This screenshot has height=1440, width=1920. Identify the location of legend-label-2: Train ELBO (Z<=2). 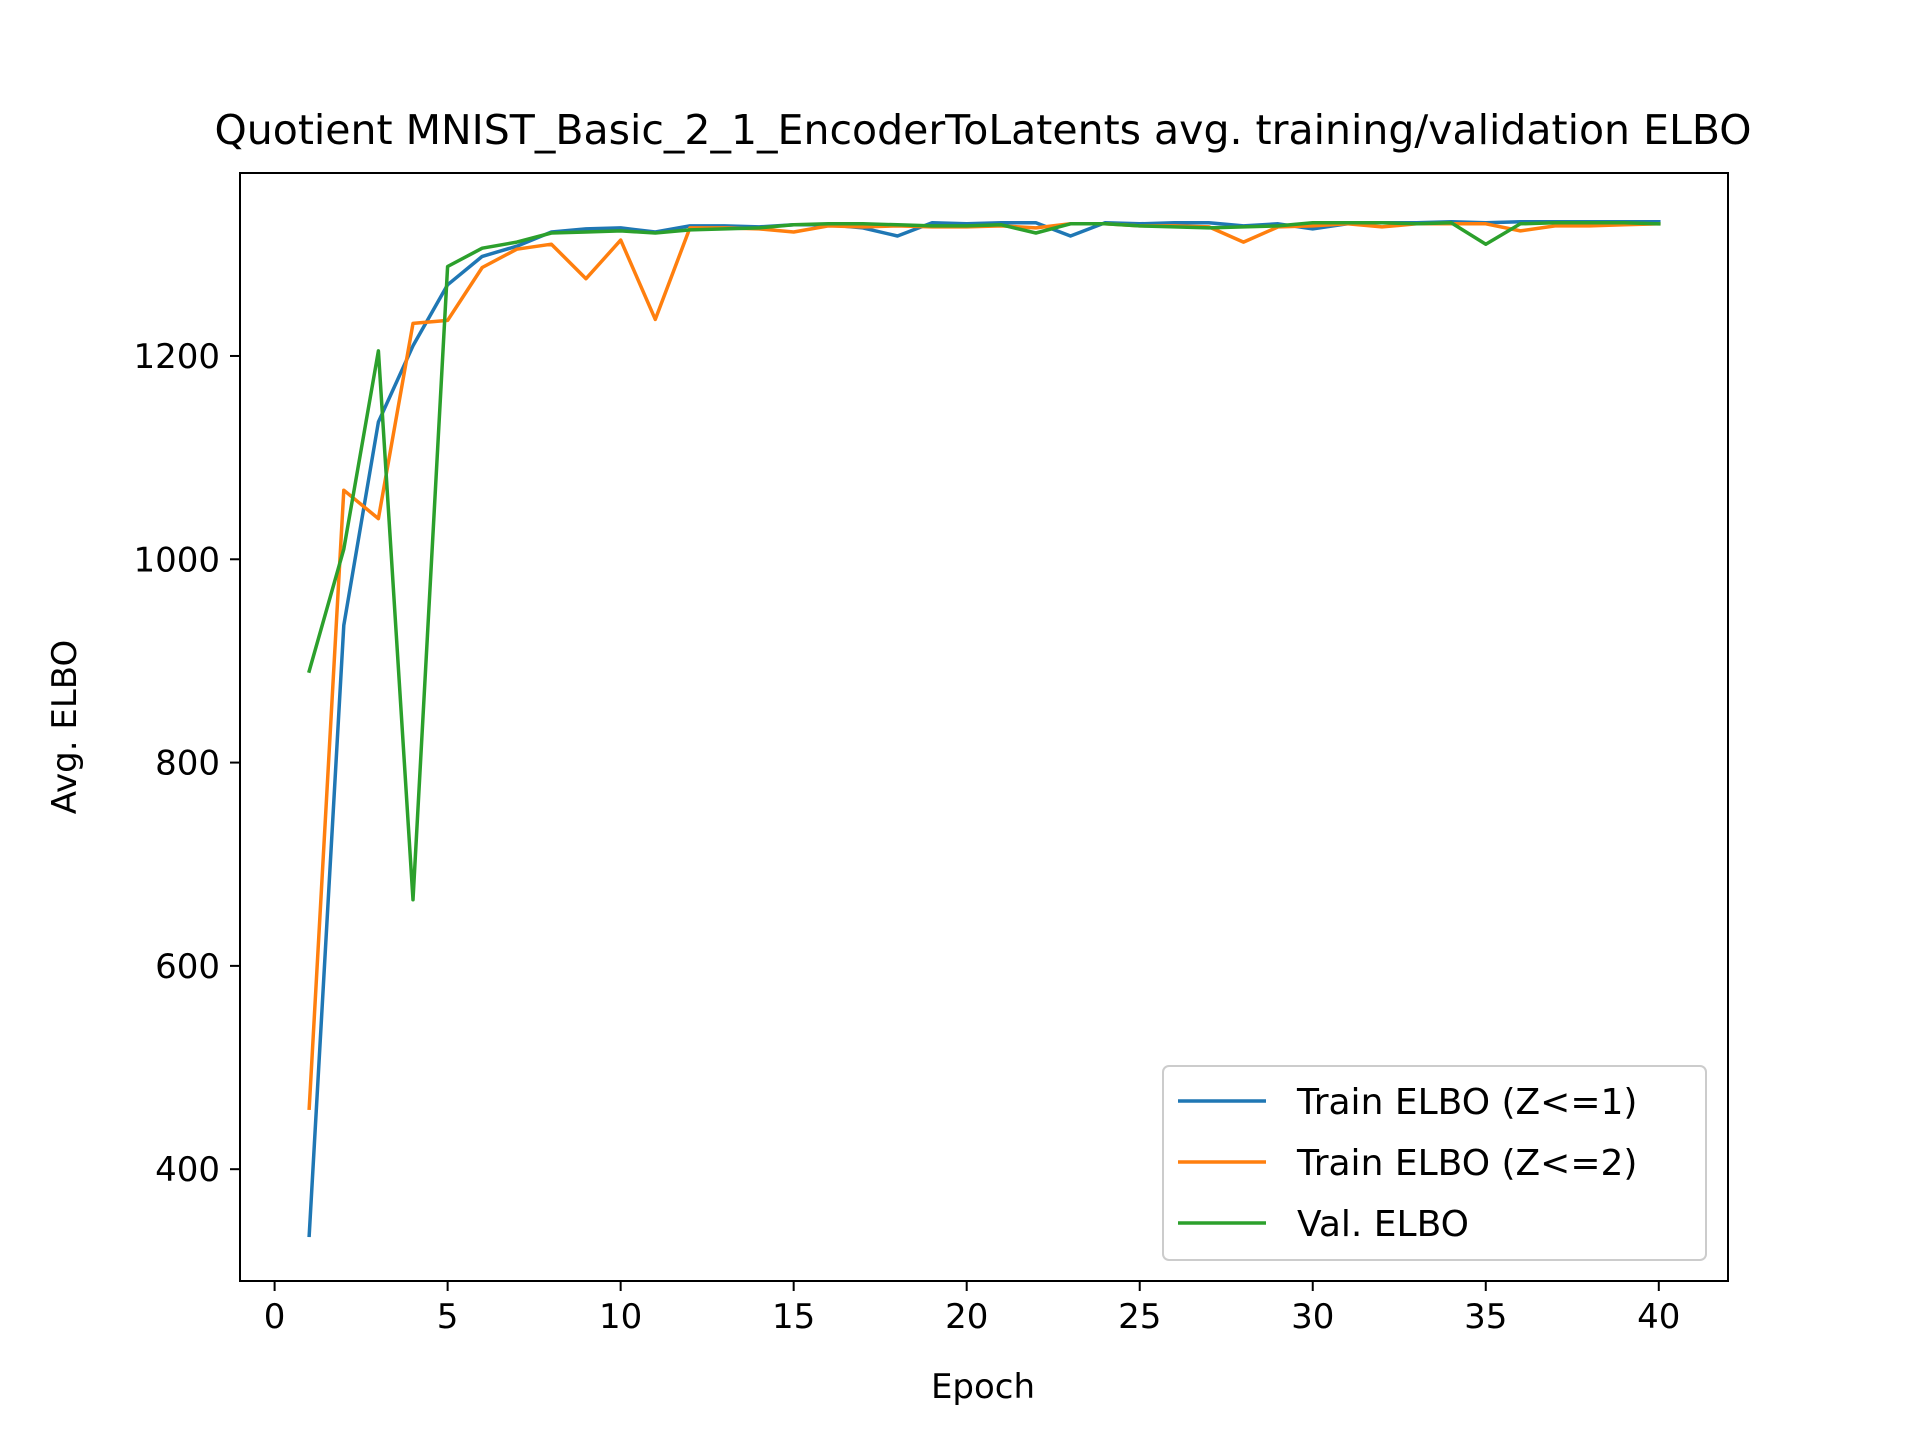
(1466, 1163).